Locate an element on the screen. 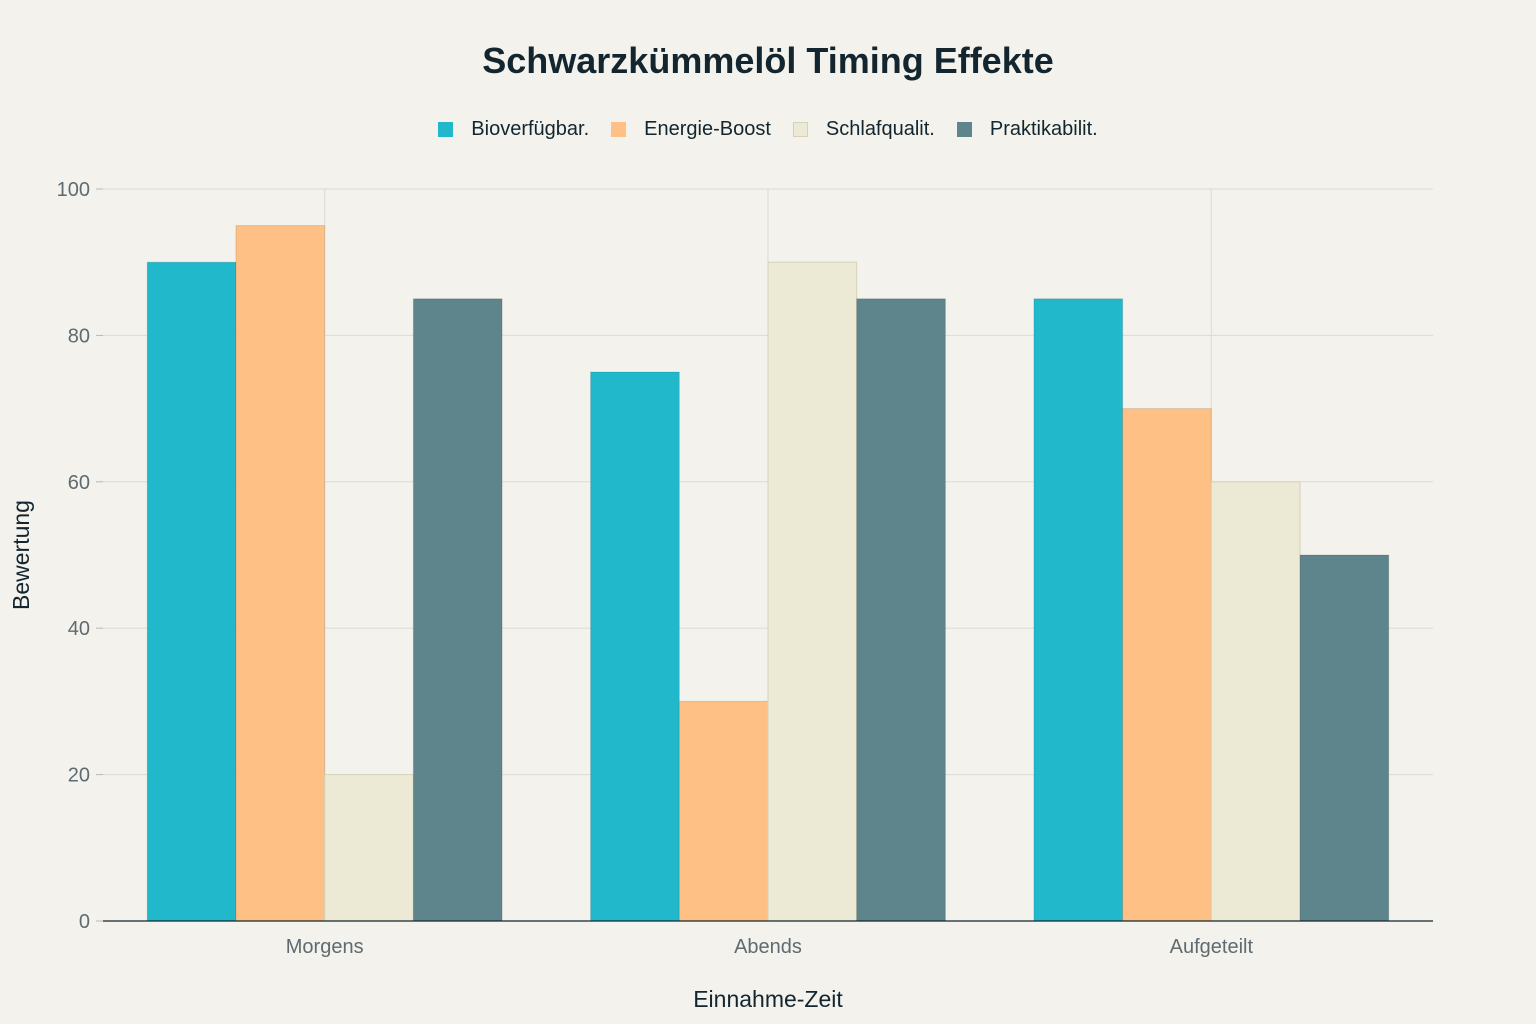 This screenshot has width=1536, height=1024. bar-s2-c1 is located at coordinates (812, 591).